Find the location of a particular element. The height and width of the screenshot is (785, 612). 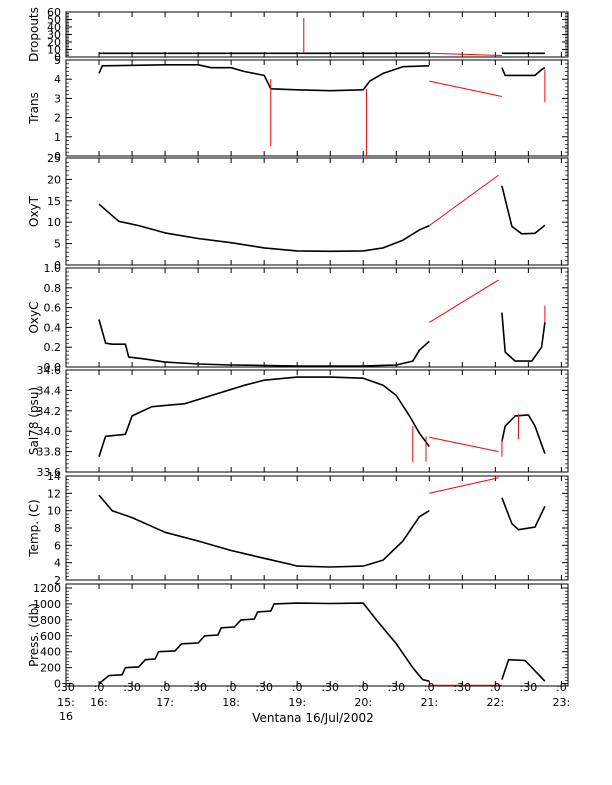

y-axis-label: OxyT is located at coordinates (34, 211).